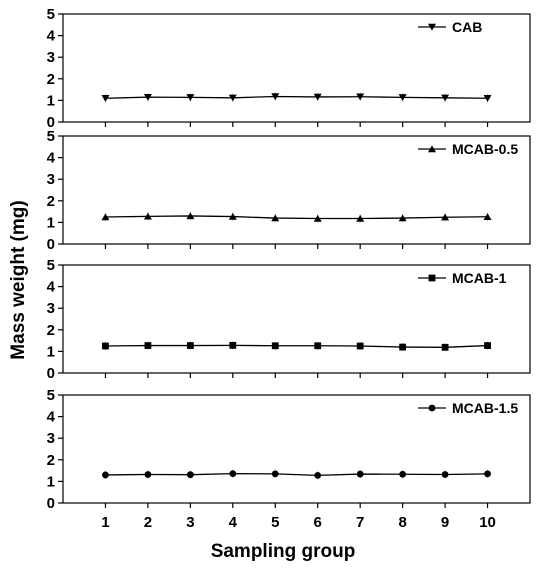 The width and height of the screenshot is (550, 578). I want to click on legend-label: MCAB-0.5, so click(485, 149).